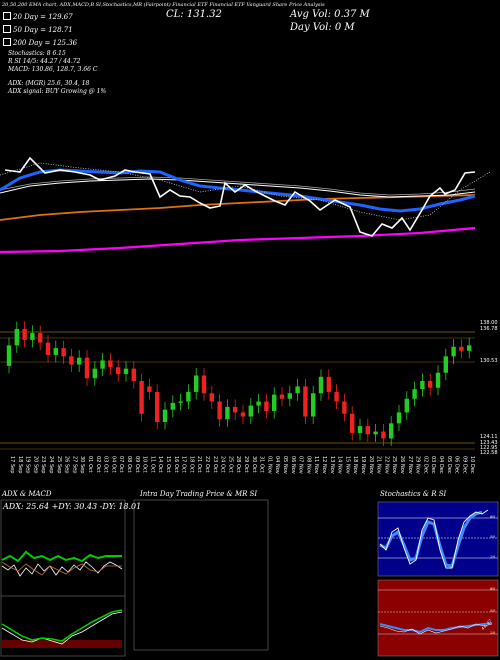 This screenshot has height=660, width=500. I want to click on rsi-level-label: 50, so click(493, 610).